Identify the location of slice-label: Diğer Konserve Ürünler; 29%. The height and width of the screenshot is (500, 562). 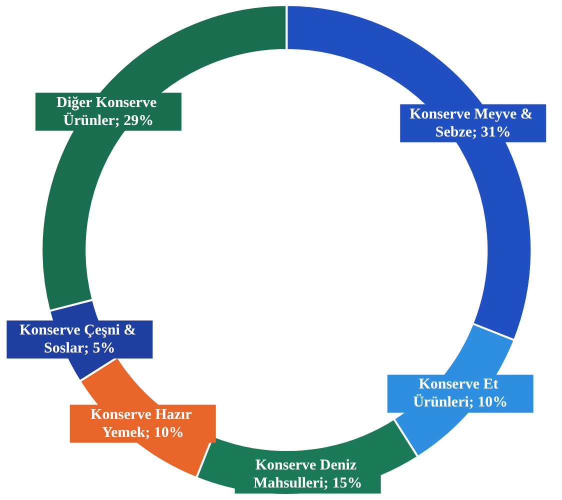
(108, 111).